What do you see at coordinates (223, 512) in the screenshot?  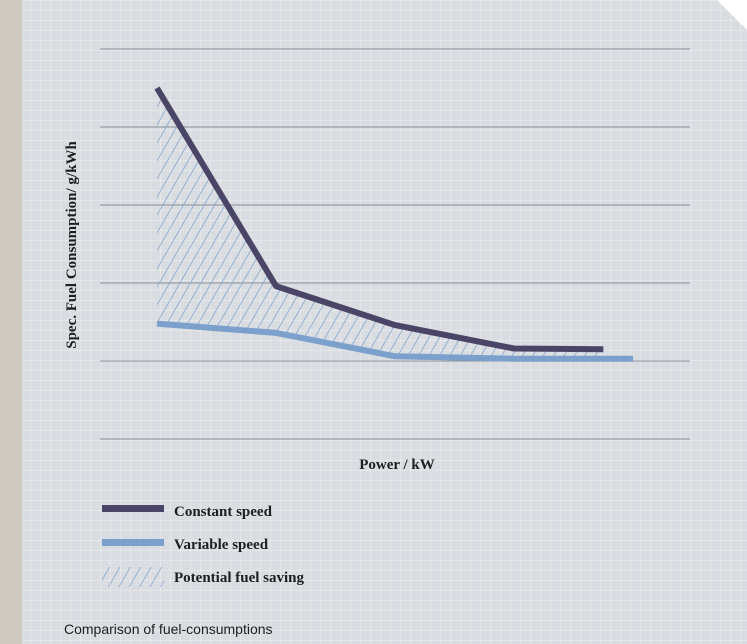 I see `legend-label-constant-speed: Constant speed` at bounding box center [223, 512].